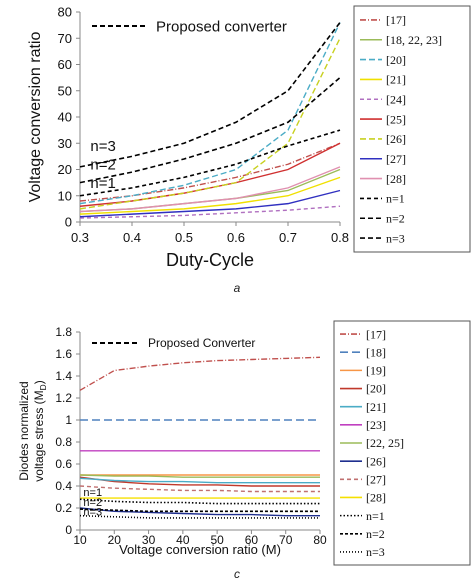  What do you see at coordinates (201, 343) in the screenshot?
I see `inner-legend-label: Proposed Converter` at bounding box center [201, 343].